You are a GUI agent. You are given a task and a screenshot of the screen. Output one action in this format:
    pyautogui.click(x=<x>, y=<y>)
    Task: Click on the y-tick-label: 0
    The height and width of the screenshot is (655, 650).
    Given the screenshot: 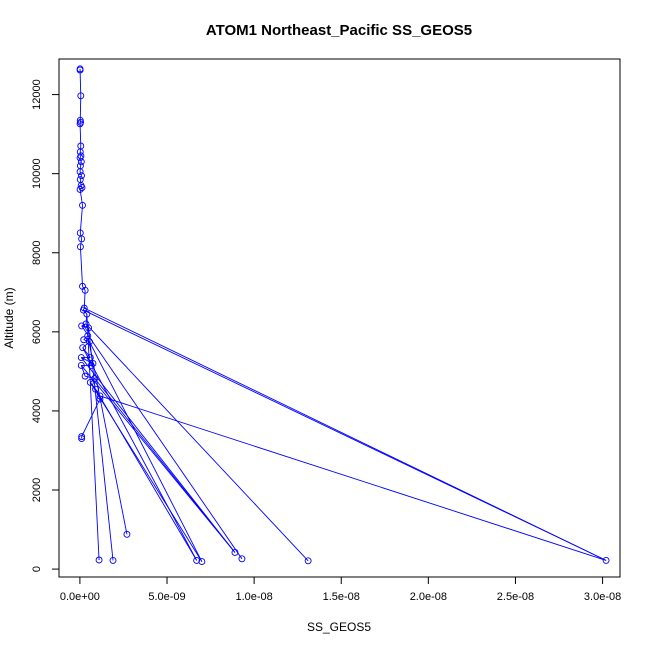 What is the action you would take?
    pyautogui.click(x=37, y=569)
    